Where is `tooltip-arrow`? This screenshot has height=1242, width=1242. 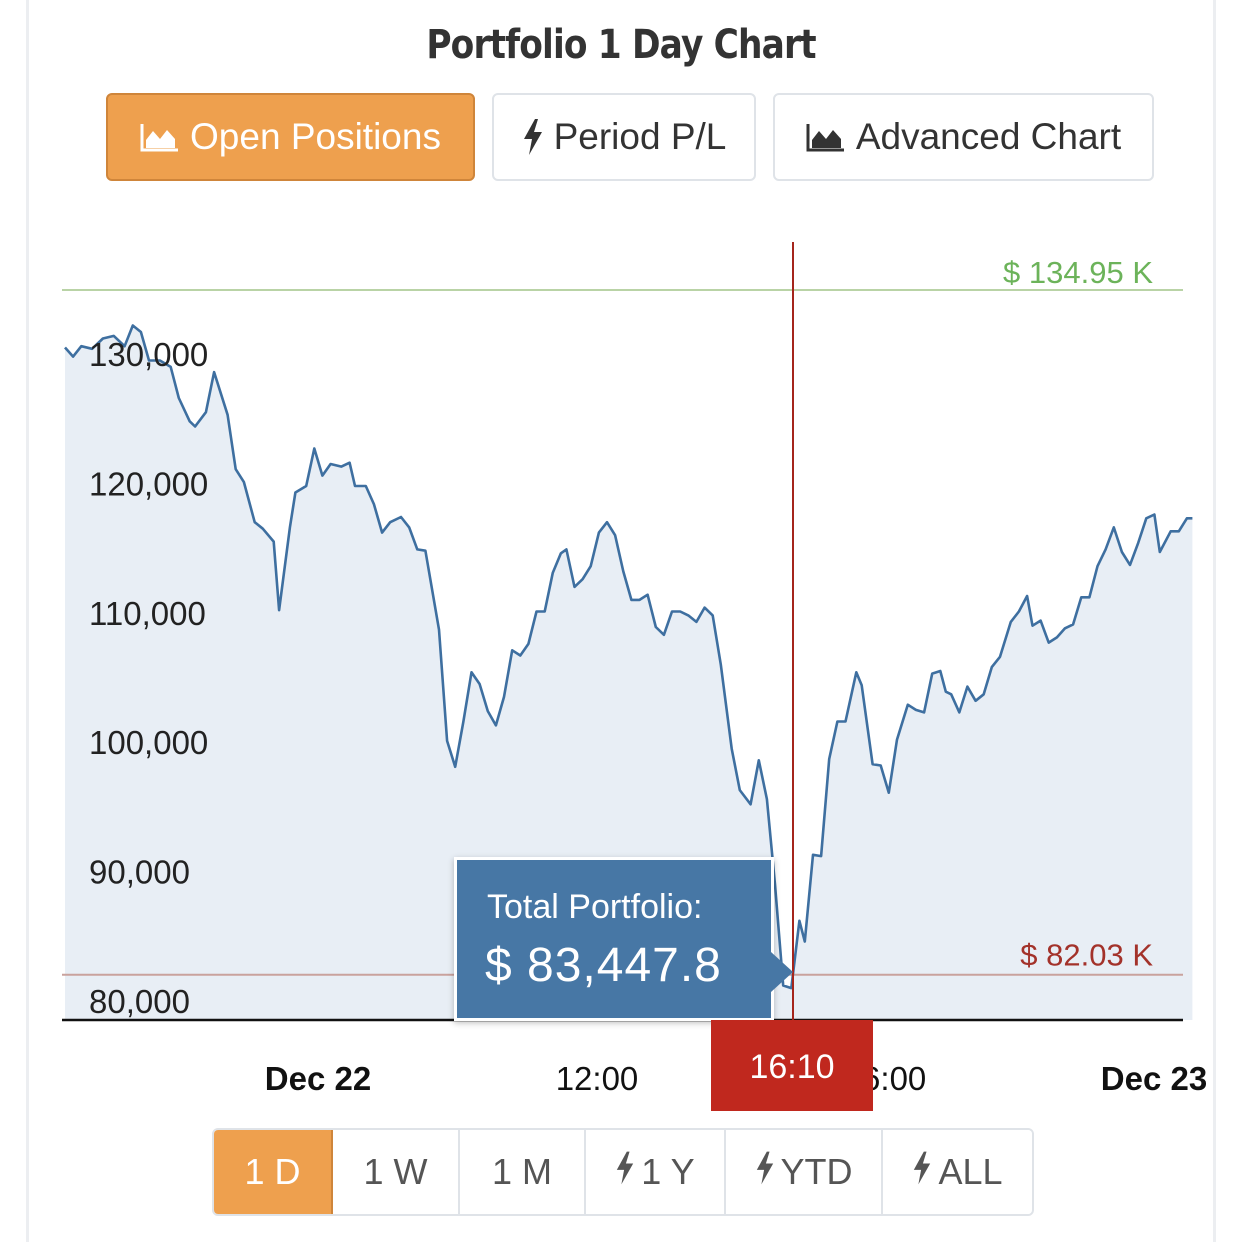 tooltip-arrow is located at coordinates (782, 972).